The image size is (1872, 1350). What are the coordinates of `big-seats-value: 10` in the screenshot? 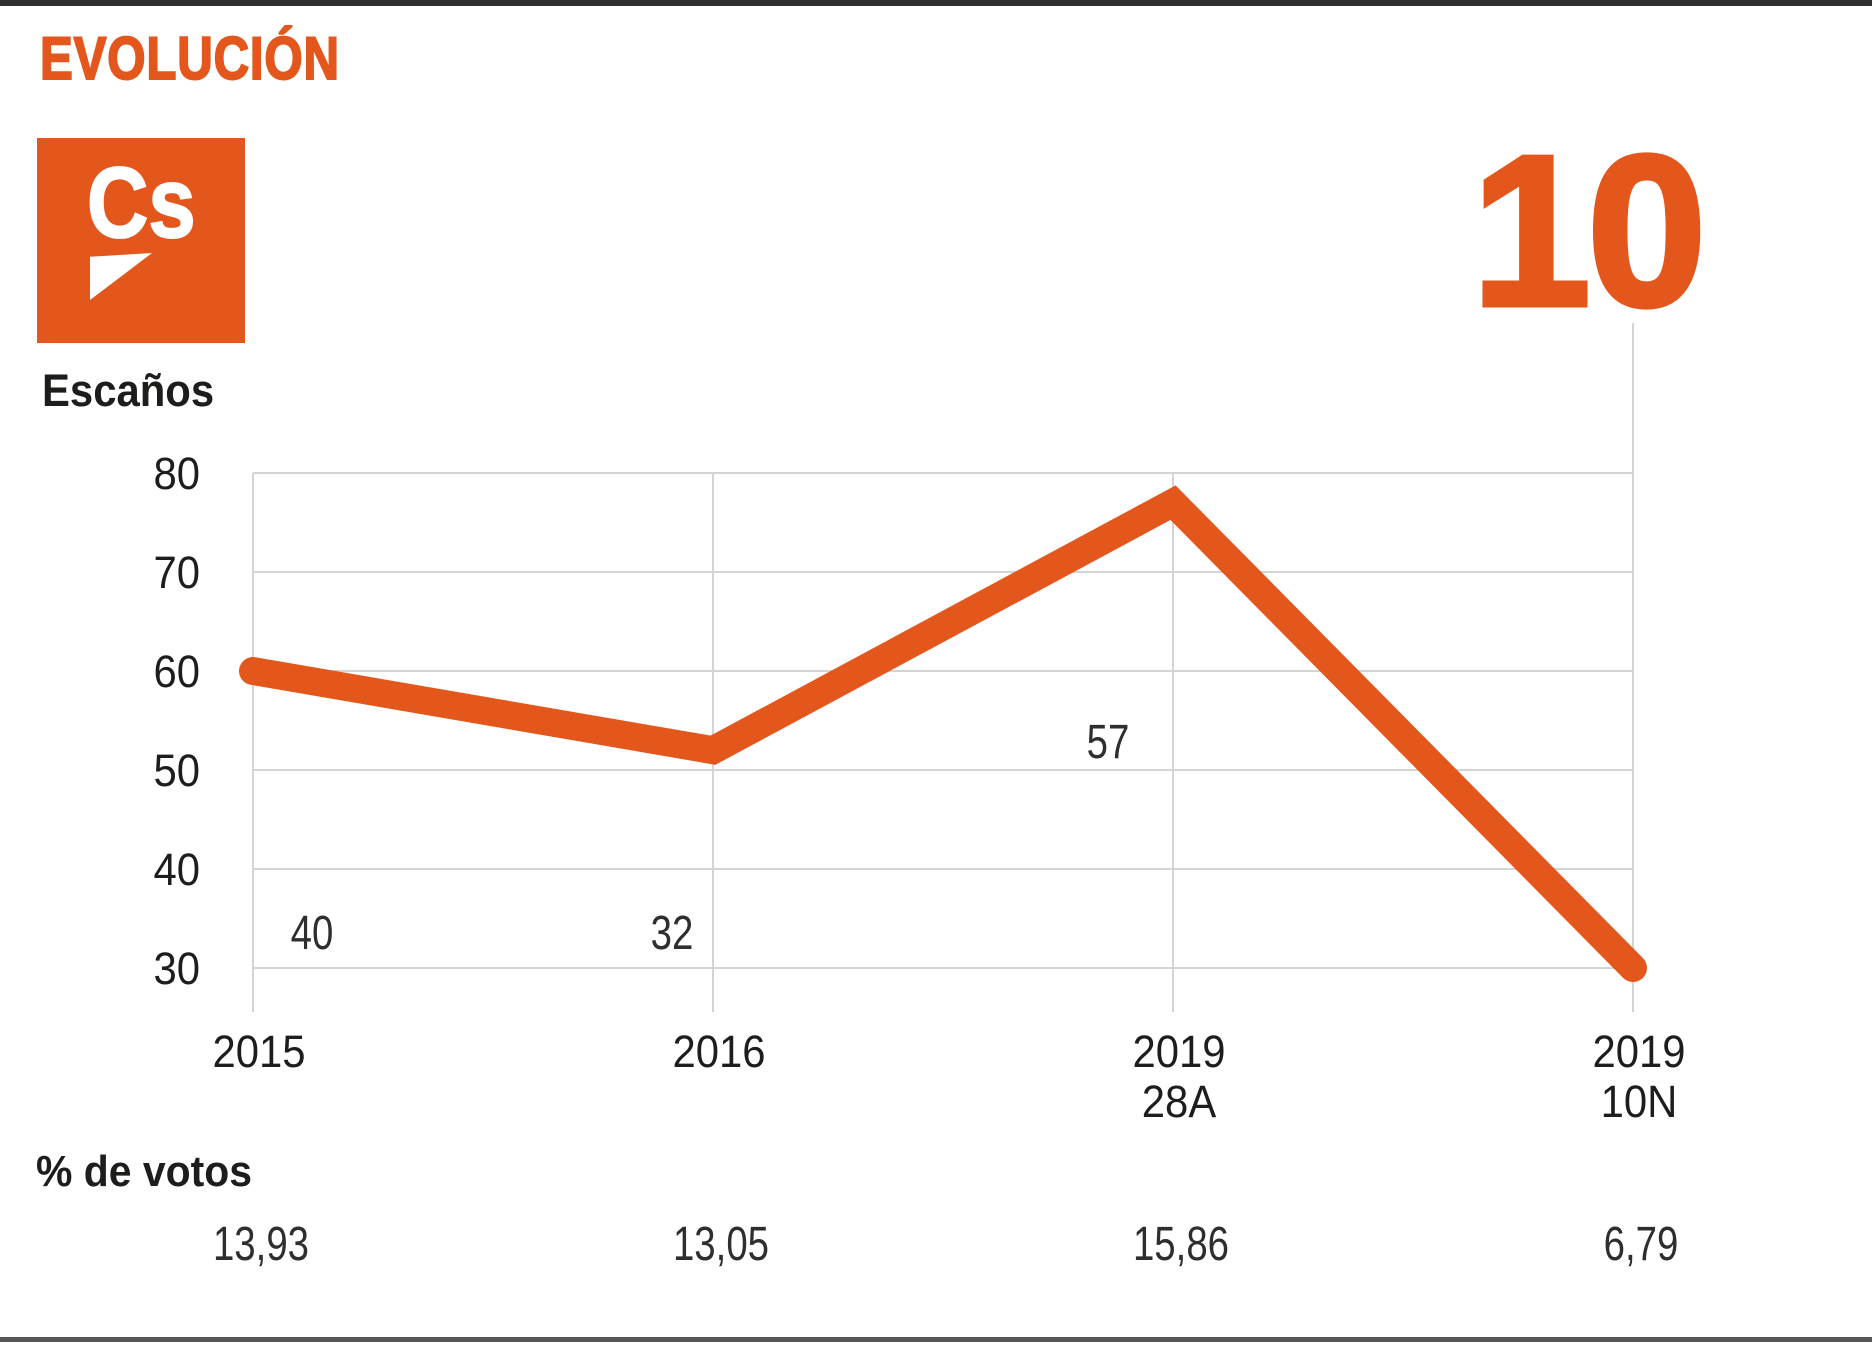 It's located at (1586, 230).